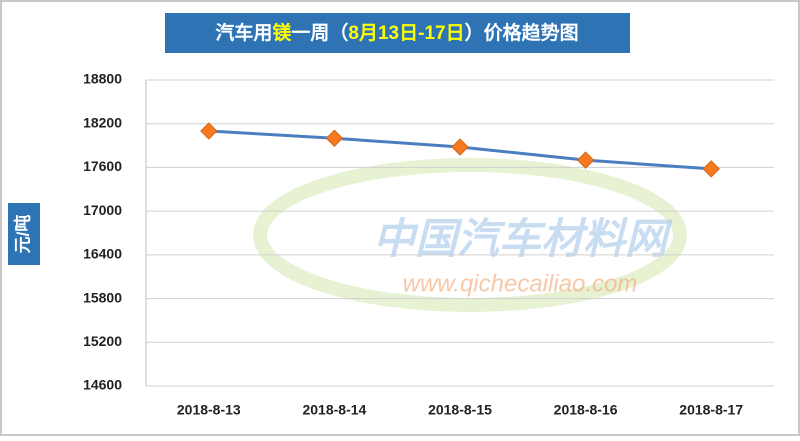 This screenshot has height=441, width=800. Describe the element at coordinates (319, 32) in the screenshot. I see `title-part: 一周（` at that location.